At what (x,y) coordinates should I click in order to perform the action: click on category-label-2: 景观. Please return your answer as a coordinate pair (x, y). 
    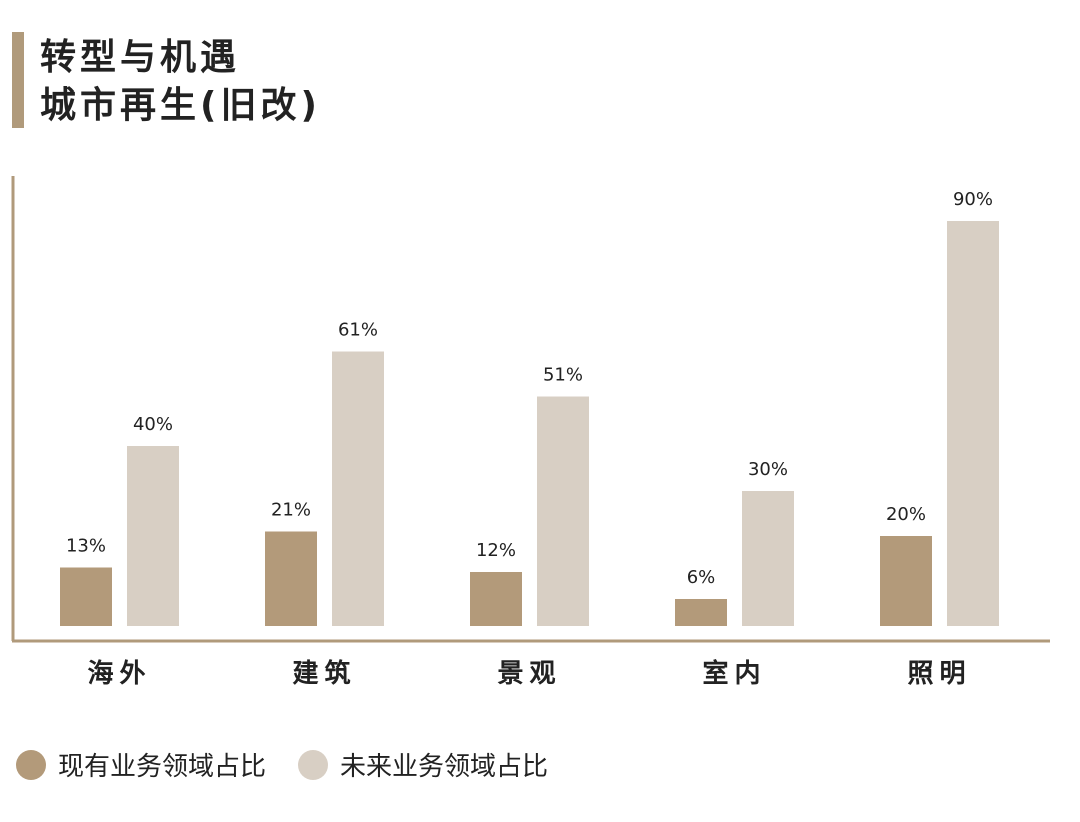
    Looking at the image, I should click on (529, 674).